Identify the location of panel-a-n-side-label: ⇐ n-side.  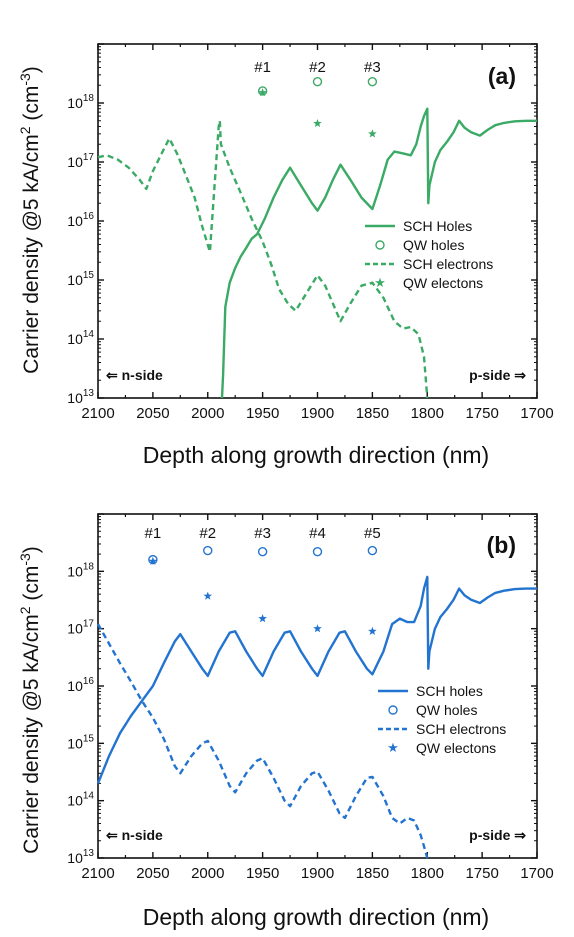
(134, 375).